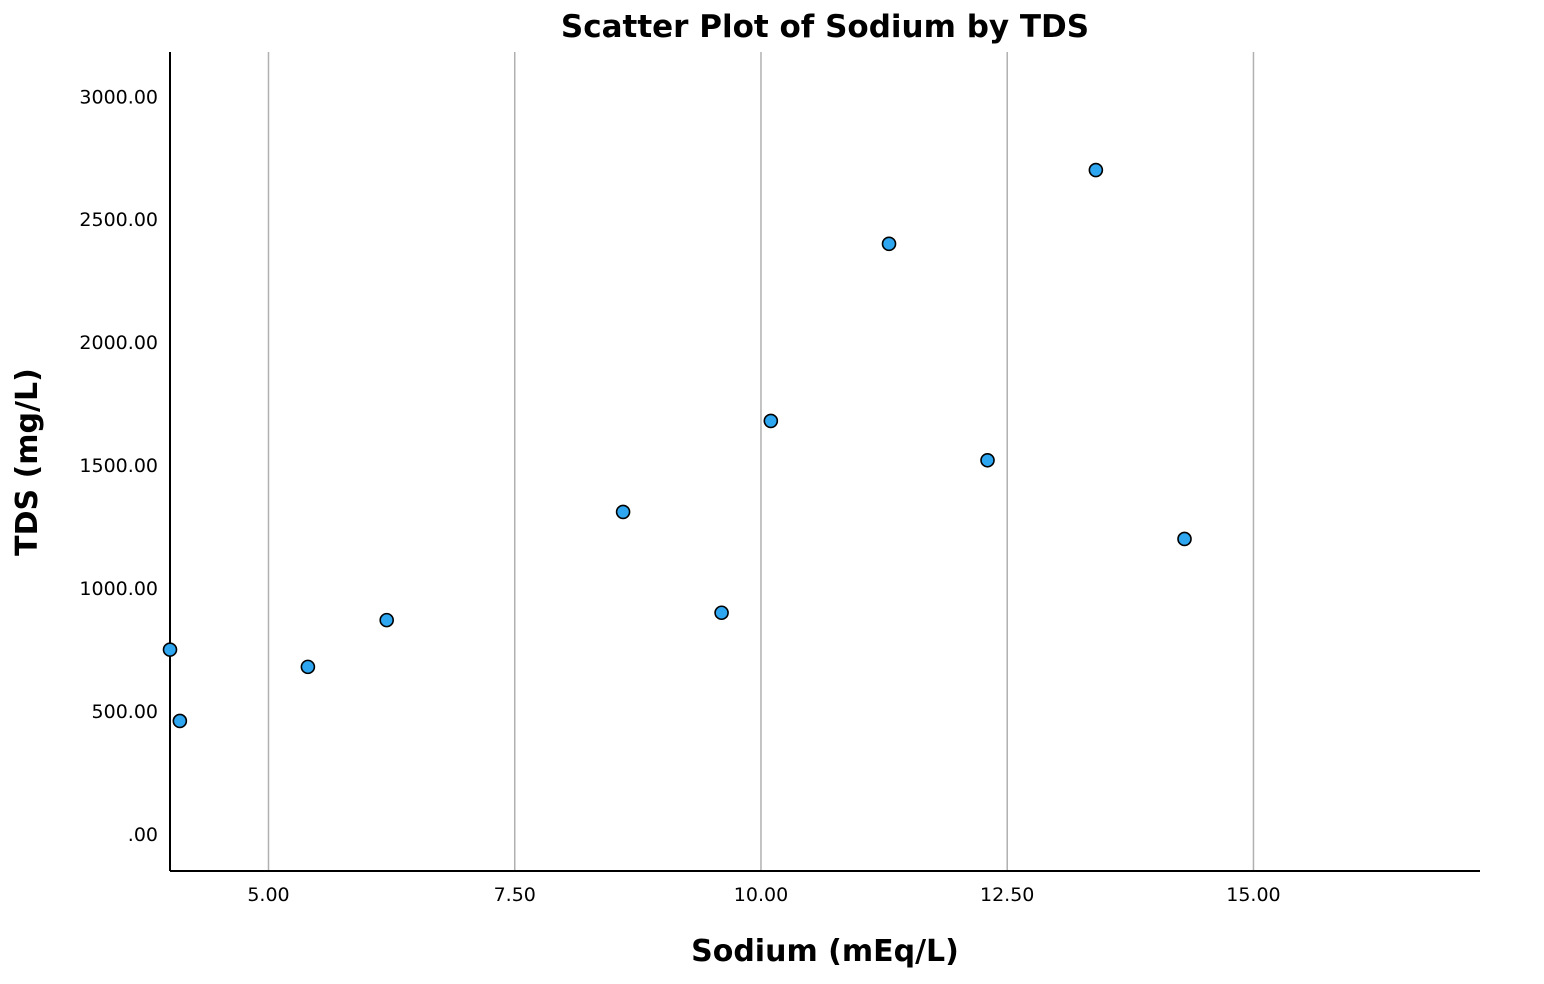 The width and height of the screenshot is (1544, 984). I want to click on x-tick-label: 7.50, so click(515, 895).